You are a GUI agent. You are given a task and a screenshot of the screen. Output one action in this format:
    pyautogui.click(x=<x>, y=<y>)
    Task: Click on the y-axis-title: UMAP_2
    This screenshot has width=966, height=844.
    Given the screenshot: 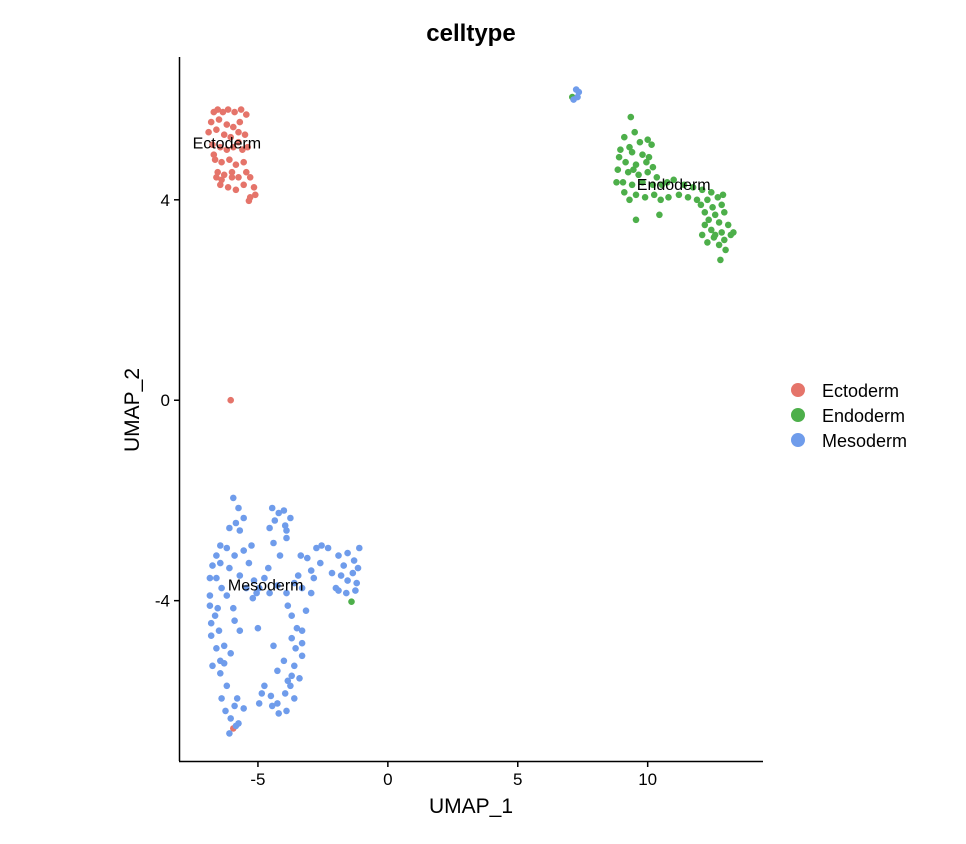 What is the action you would take?
    pyautogui.click(x=132, y=410)
    